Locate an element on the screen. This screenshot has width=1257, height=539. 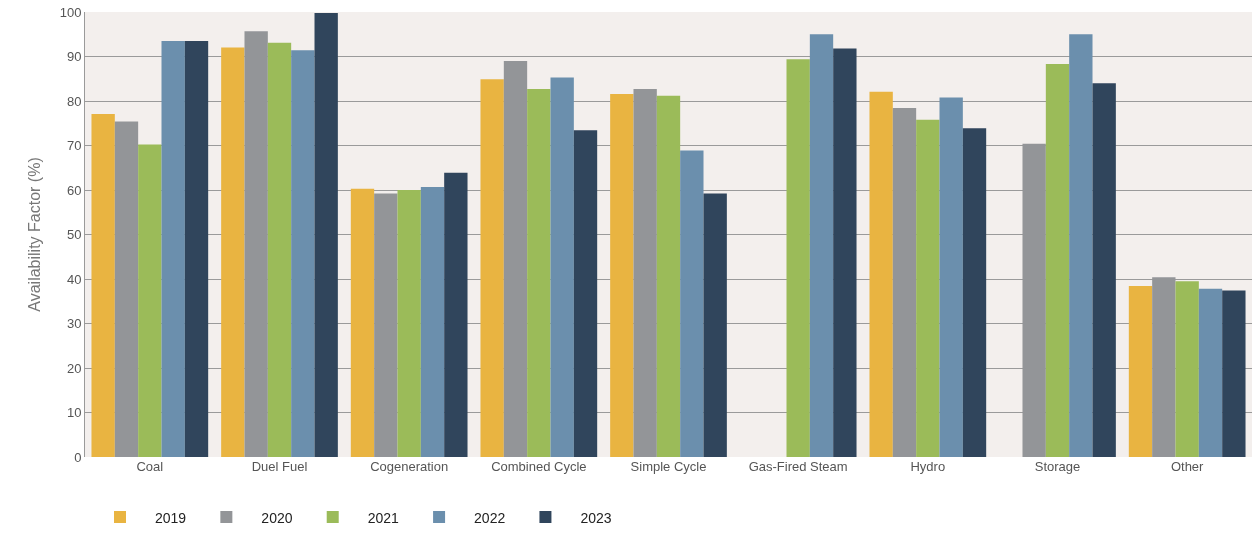
legend-label: 2022 is located at coordinates (490, 517).